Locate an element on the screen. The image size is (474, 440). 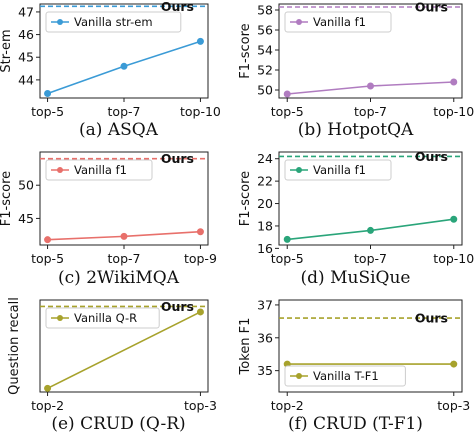
chart-panel-6: 35 36 37 top-2 top-3 Token F1 Ours Vanilla T-F1 is located at coordinates (354, 355).